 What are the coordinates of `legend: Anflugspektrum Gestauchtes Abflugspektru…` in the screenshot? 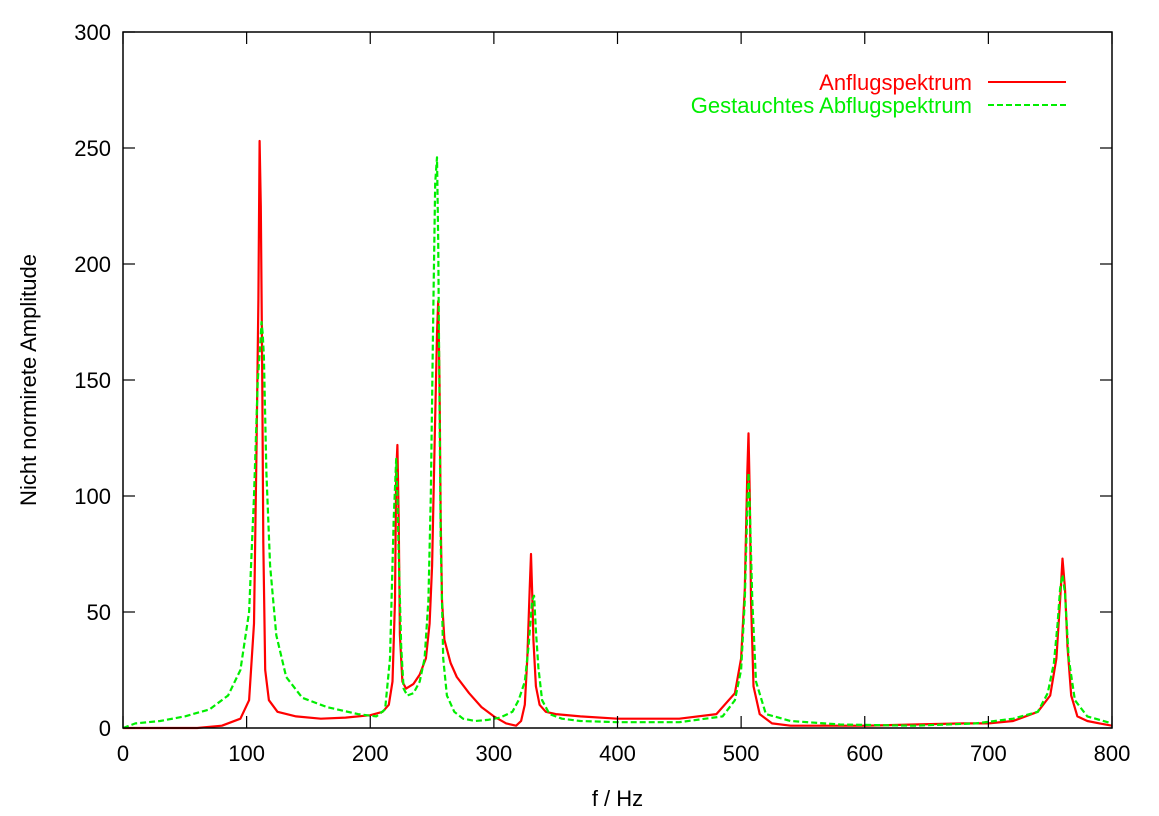 It's located at (878, 94).